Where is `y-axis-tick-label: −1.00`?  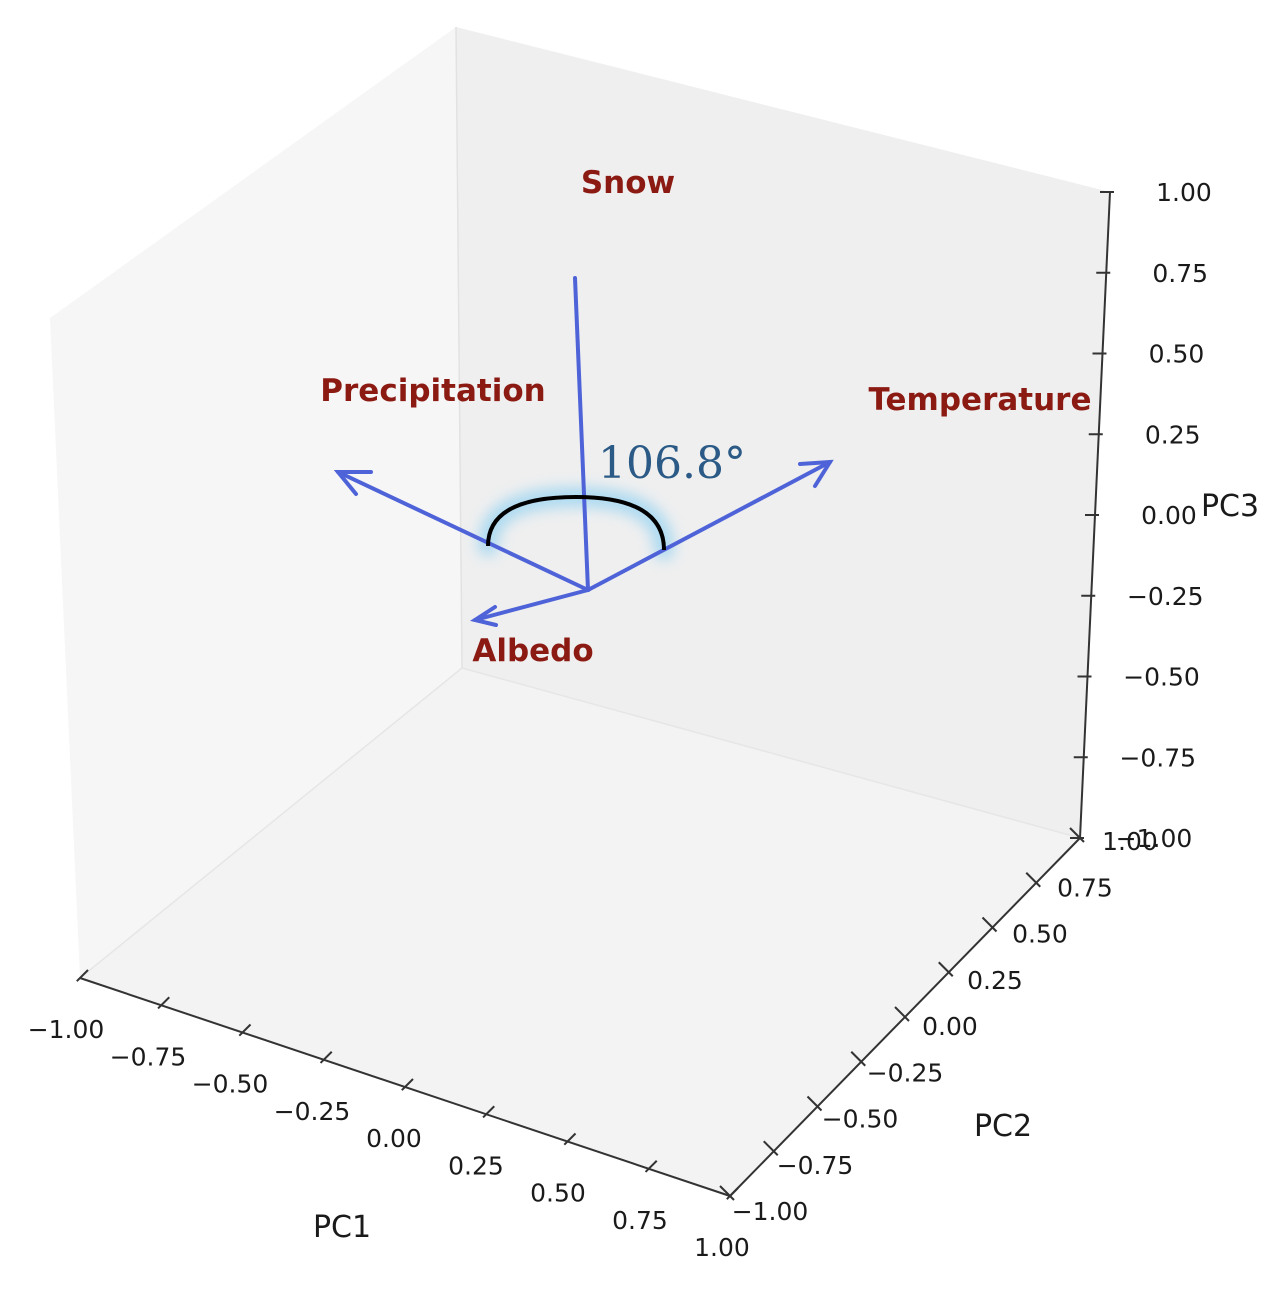
y-axis-tick-label: −1.00 is located at coordinates (770, 1211).